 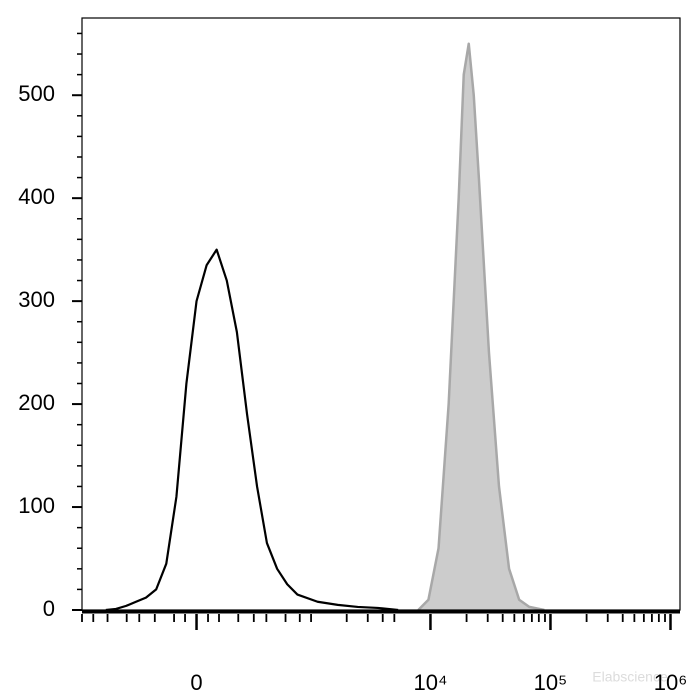 I want to click on y-tick-label: 400, so click(x=36, y=196).